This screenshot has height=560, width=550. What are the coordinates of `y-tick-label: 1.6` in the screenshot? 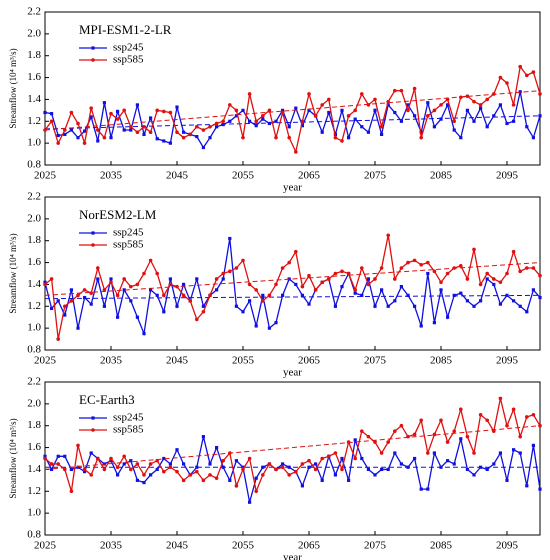 It's located at (34, 262).